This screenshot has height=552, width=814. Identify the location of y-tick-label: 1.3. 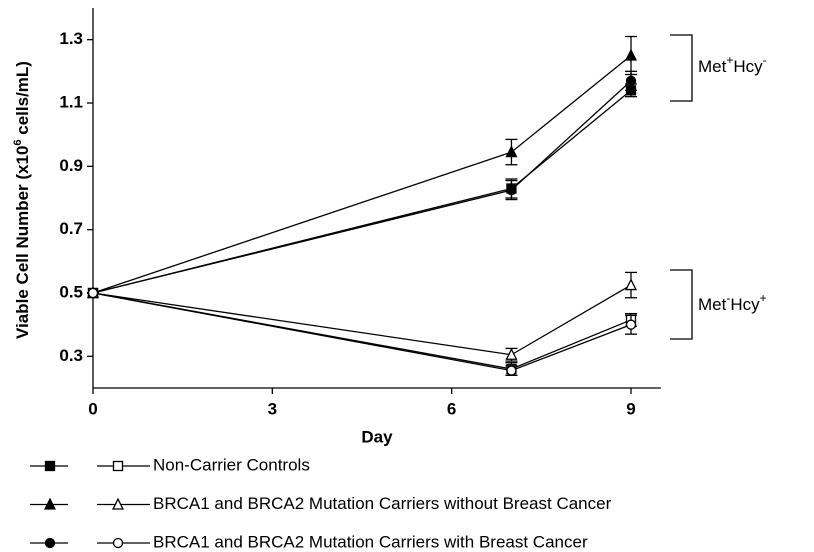
(71, 38).